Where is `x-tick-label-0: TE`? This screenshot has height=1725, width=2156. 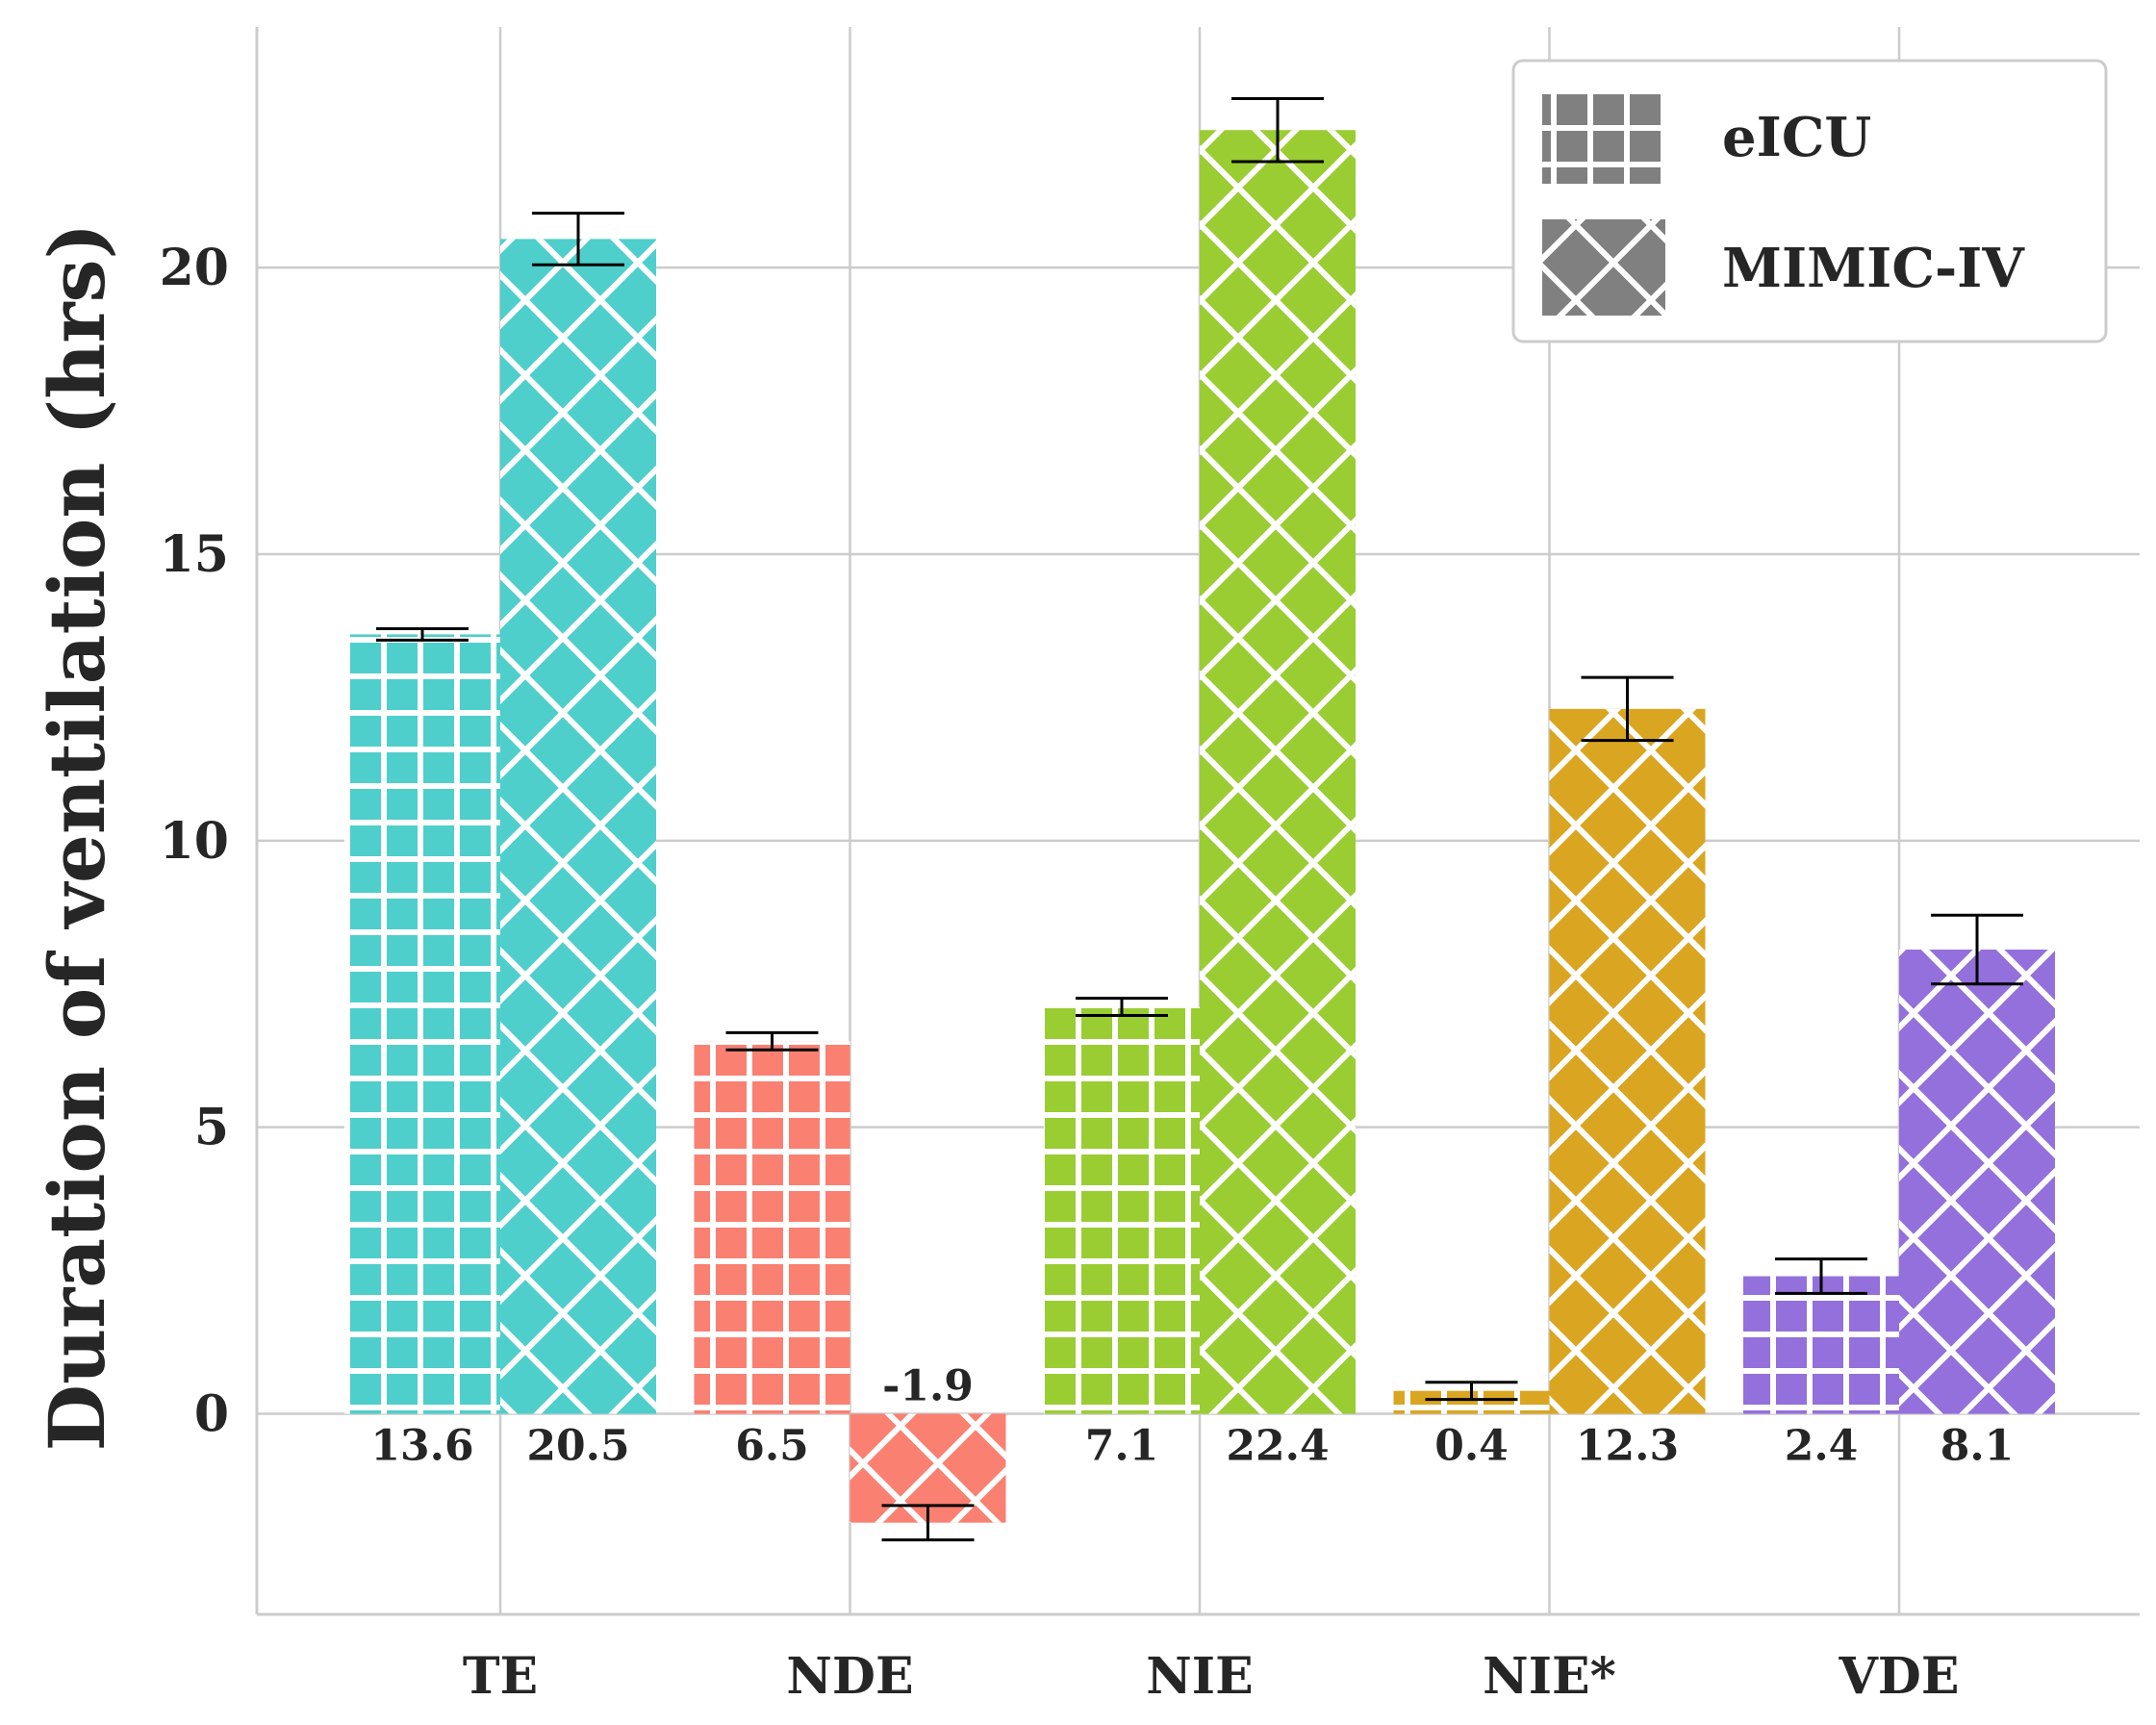 x-tick-label-0: TE is located at coordinates (500, 1676).